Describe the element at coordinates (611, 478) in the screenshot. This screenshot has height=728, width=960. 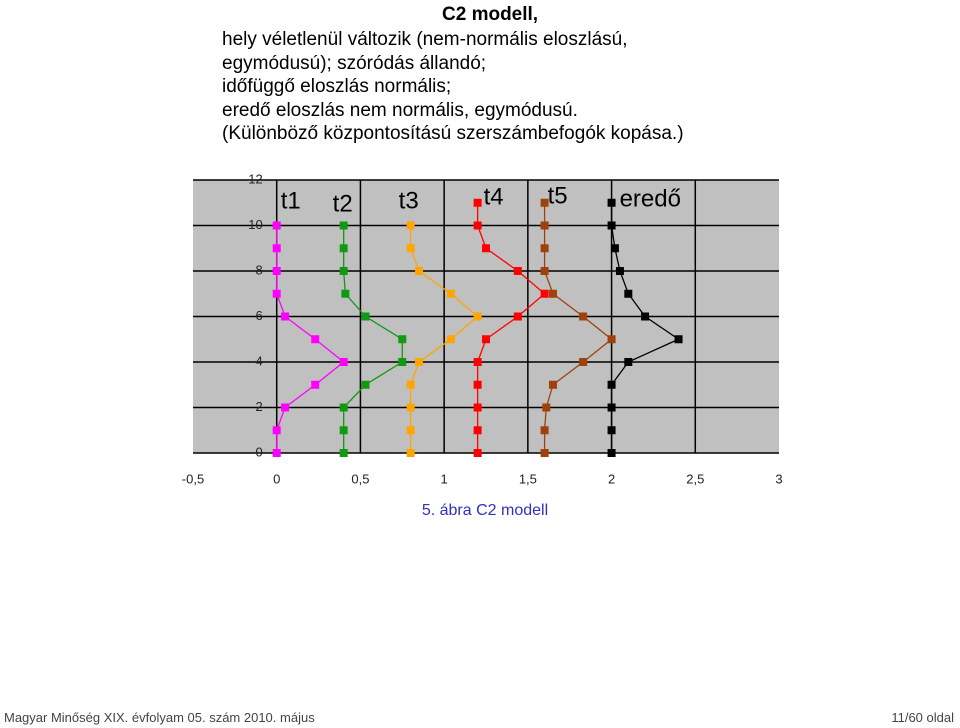
I see `x-tick-label: 2` at that location.